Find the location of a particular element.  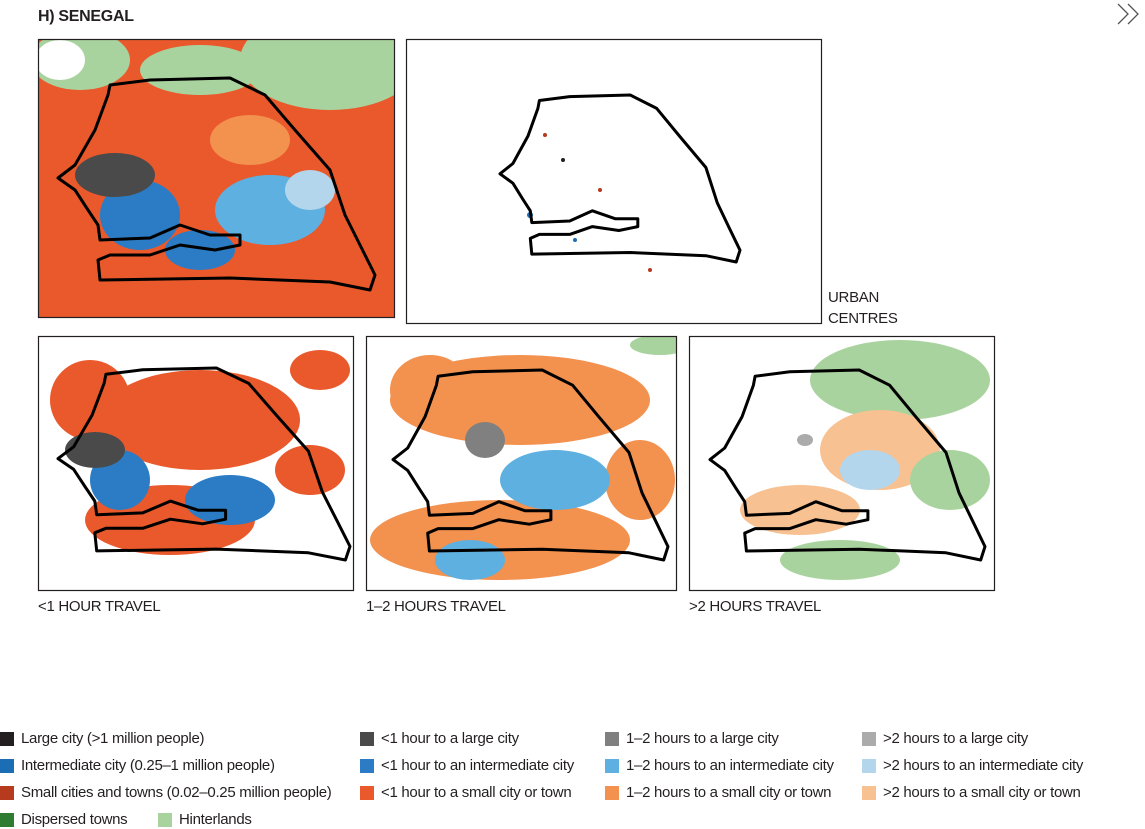

legend-label: <1 hour to a large city is located at coordinates (450, 738).